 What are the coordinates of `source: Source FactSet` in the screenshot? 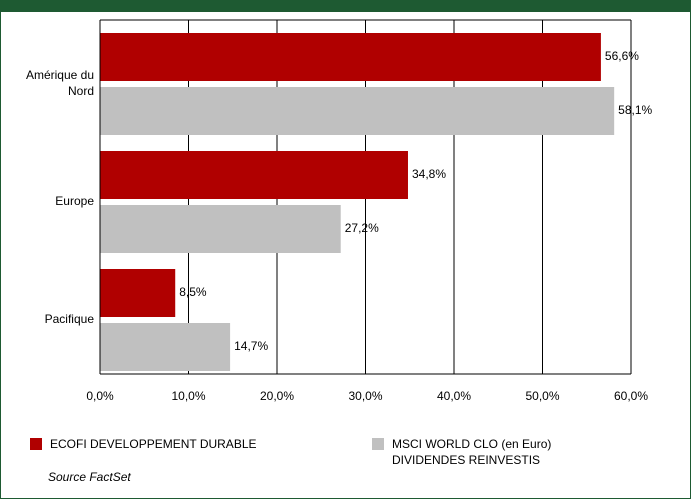 It's located at (89, 477).